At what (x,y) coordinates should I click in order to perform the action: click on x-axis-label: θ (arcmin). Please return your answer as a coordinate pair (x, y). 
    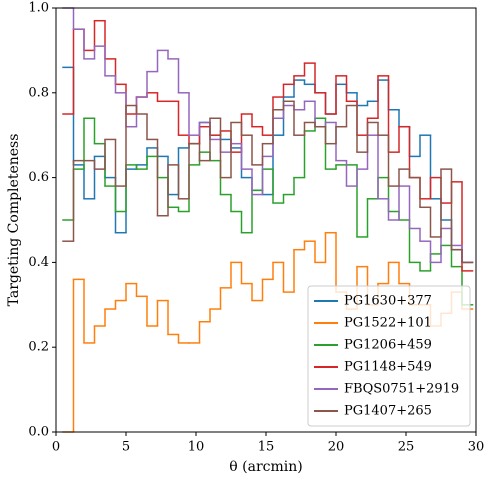
    Looking at the image, I should click on (265, 467).